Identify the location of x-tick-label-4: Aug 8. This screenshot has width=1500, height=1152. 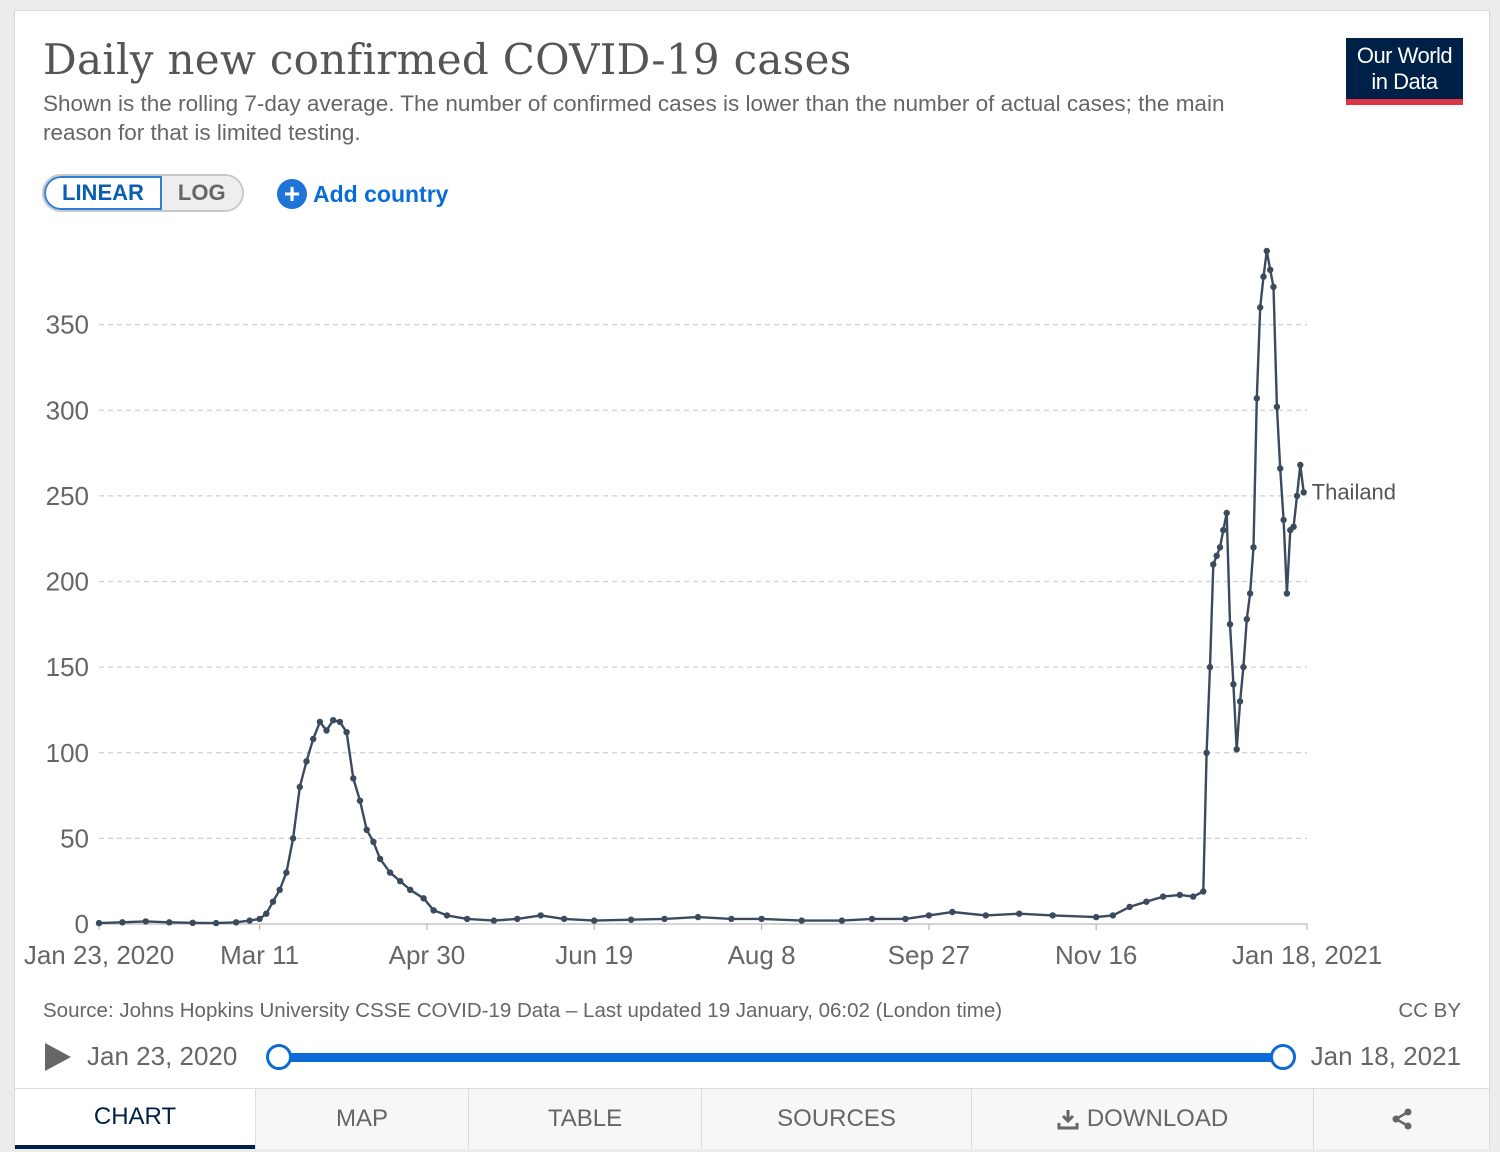
(762, 955).